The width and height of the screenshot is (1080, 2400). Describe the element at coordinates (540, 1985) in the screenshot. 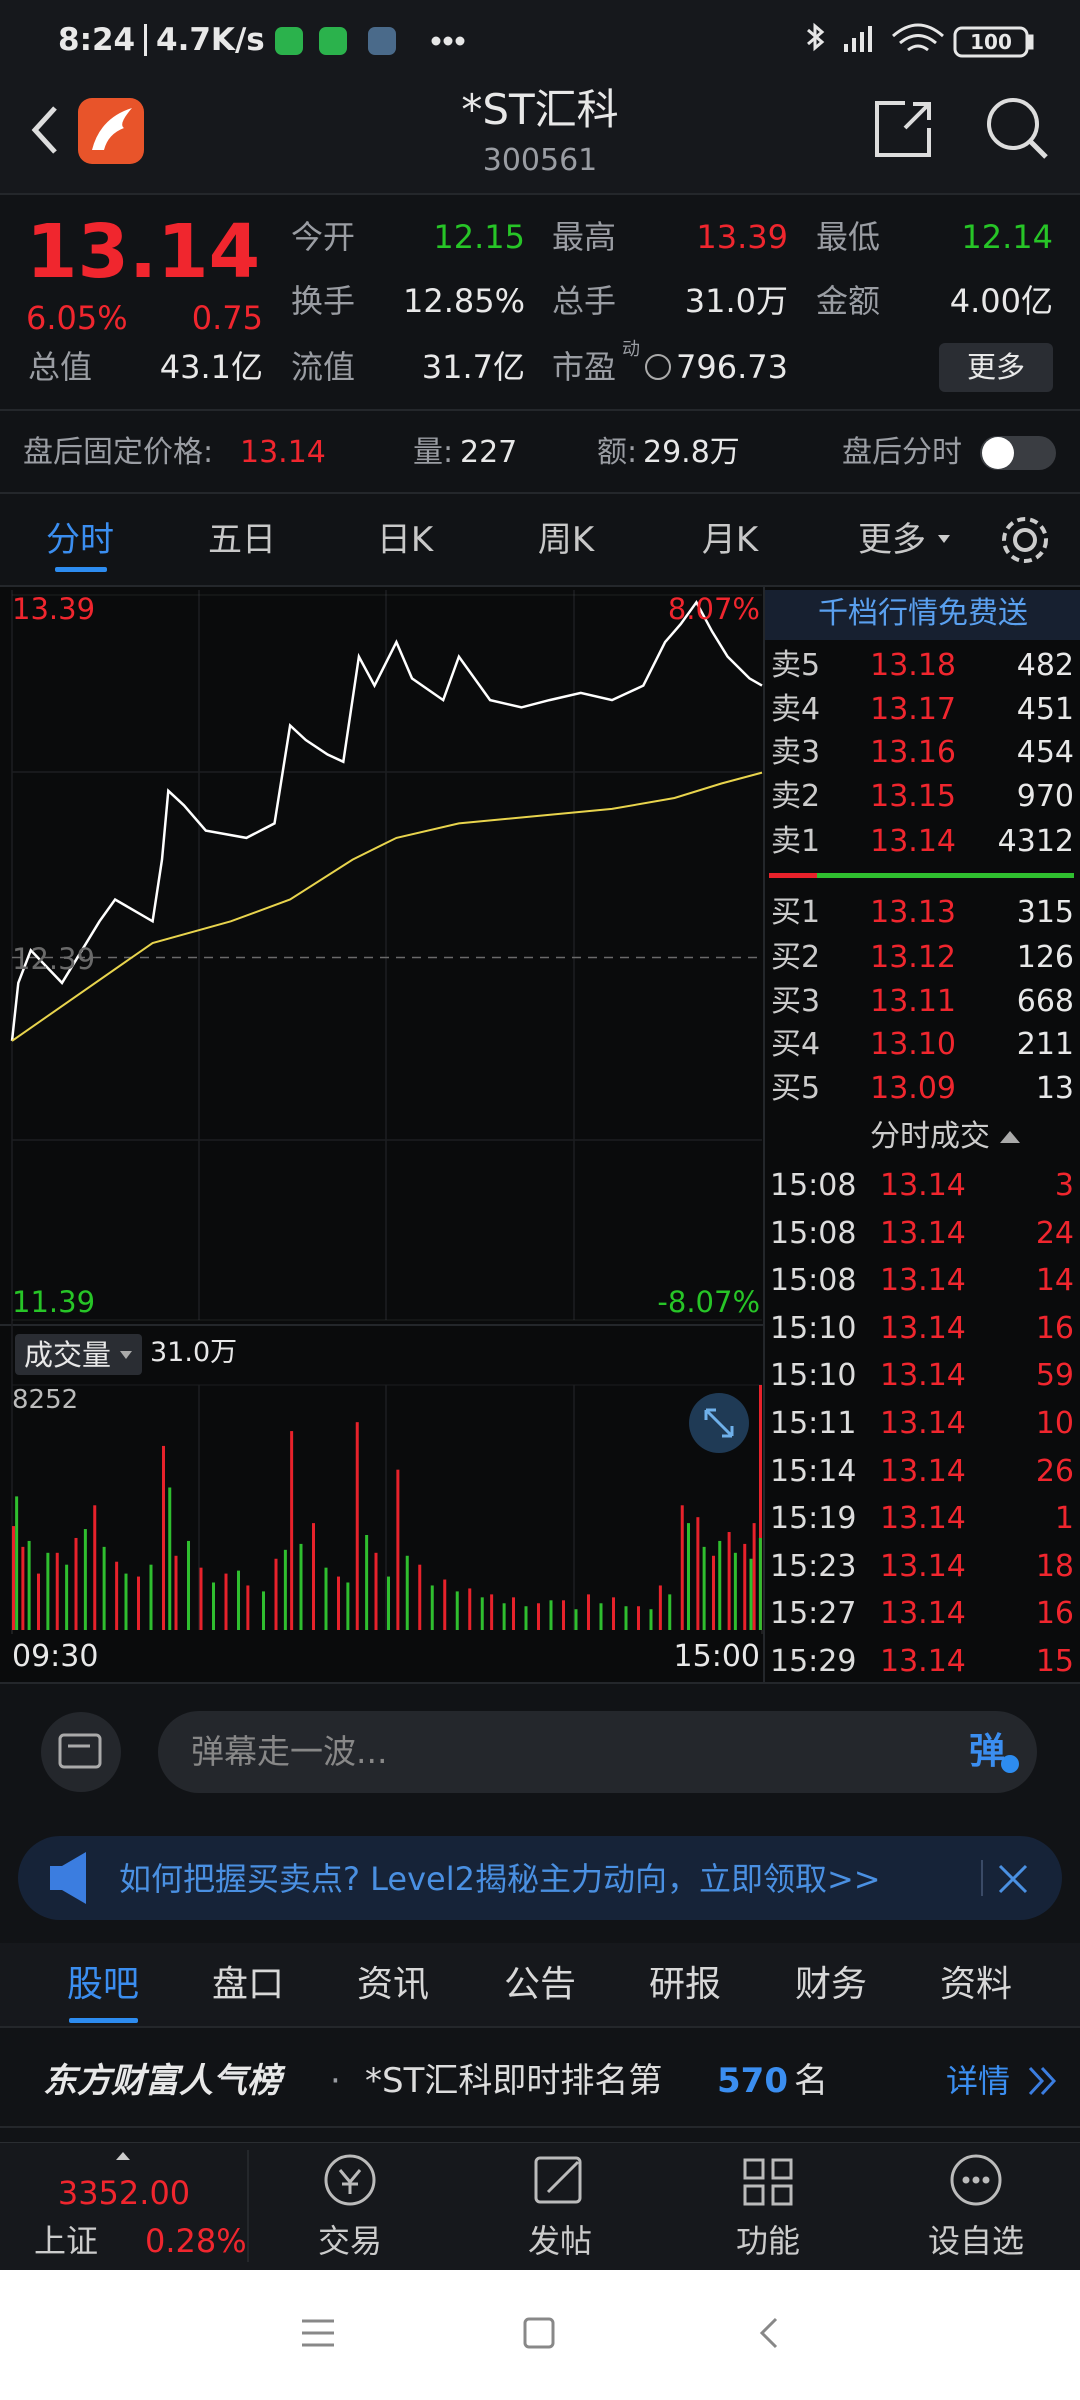

I see `section-tab: 公告` at that location.